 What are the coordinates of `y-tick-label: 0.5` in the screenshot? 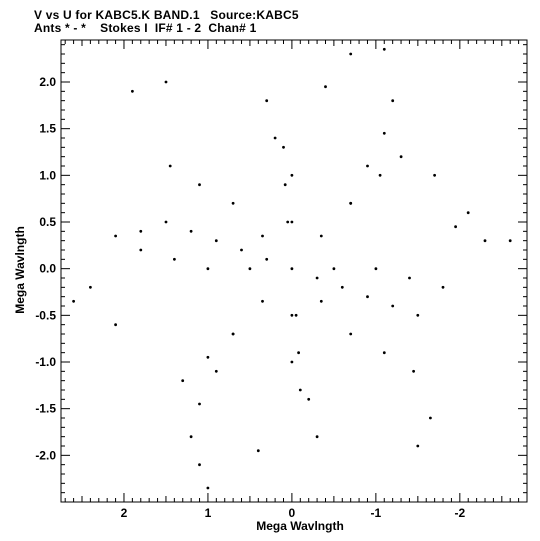 It's located at (47, 222).